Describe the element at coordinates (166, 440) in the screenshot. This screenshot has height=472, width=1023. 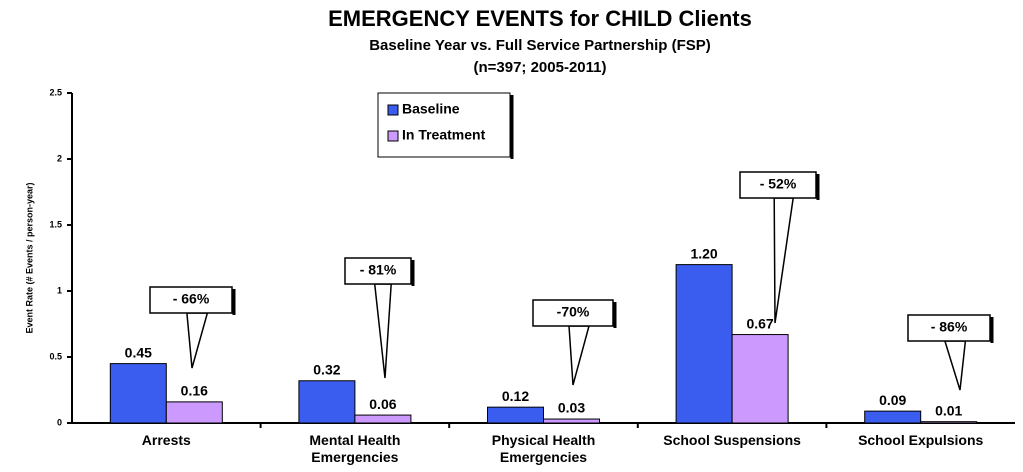
I see `x-tick-label: Arrests` at that location.